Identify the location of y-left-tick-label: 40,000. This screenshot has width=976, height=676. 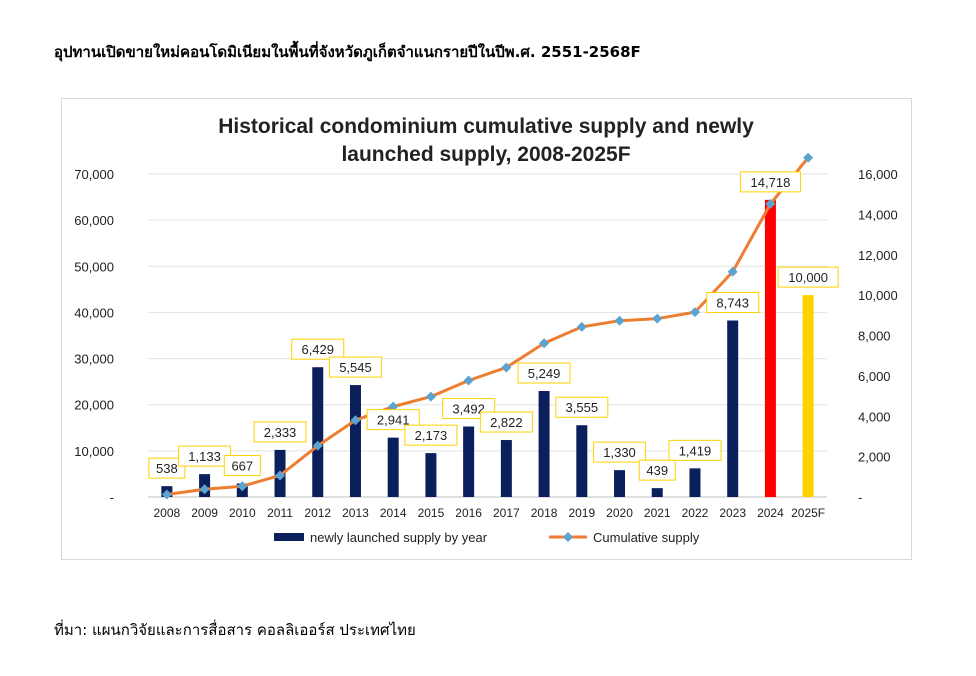
(94, 312).